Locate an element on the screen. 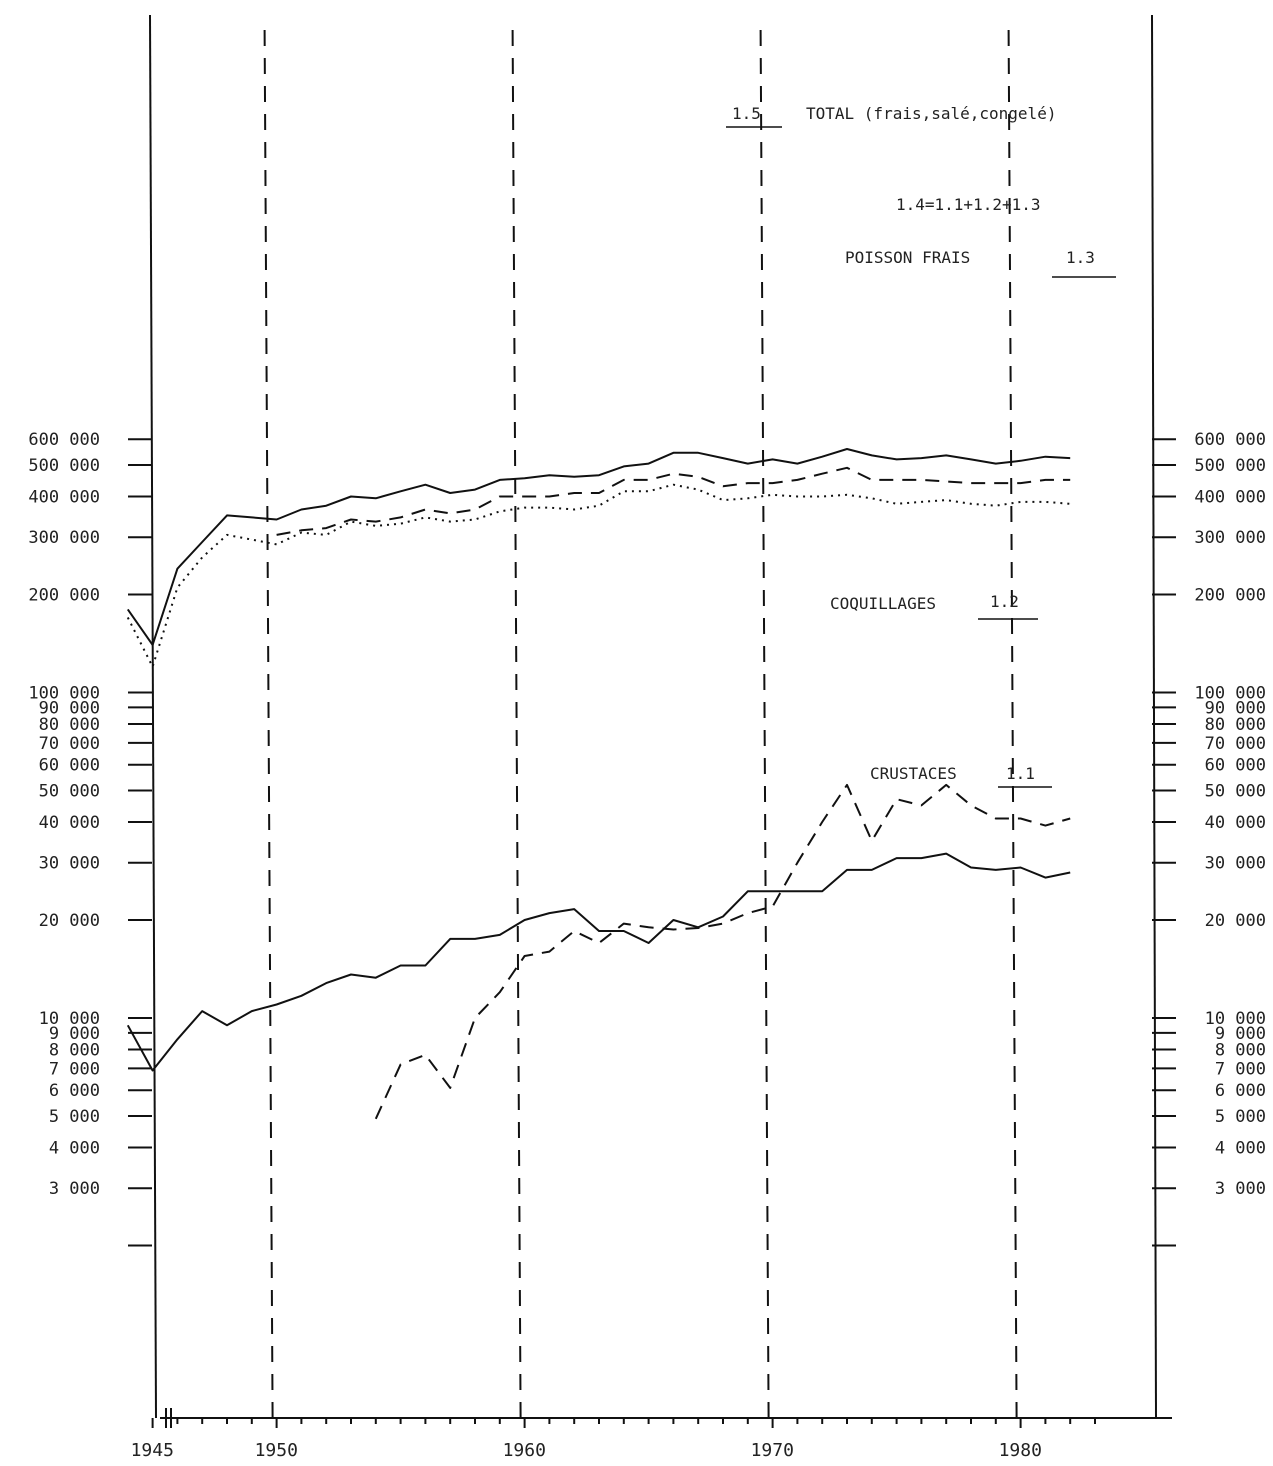 The width and height of the screenshot is (1273, 1466). y-tick-label-right: 50 000 is located at coordinates (1235, 791).